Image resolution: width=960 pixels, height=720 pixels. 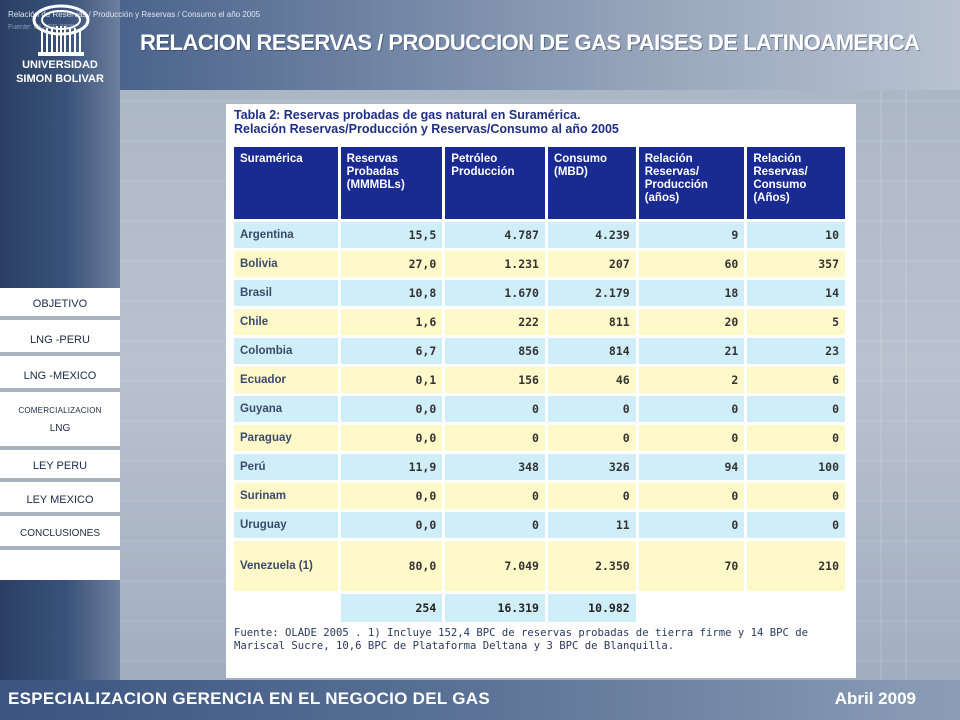 I want to click on table-row: Chile 1,6 222 811 20 5, so click(x=539, y=322).